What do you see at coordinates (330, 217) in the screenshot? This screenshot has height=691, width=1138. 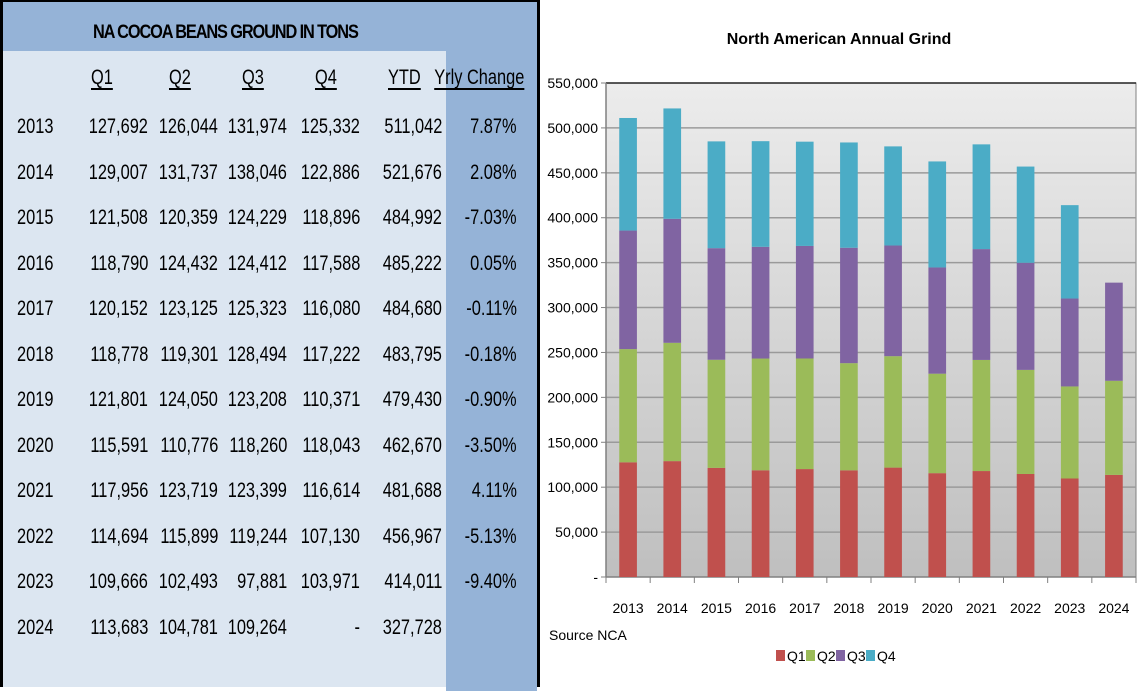 I see `cell-q4: 118,896` at bounding box center [330, 217].